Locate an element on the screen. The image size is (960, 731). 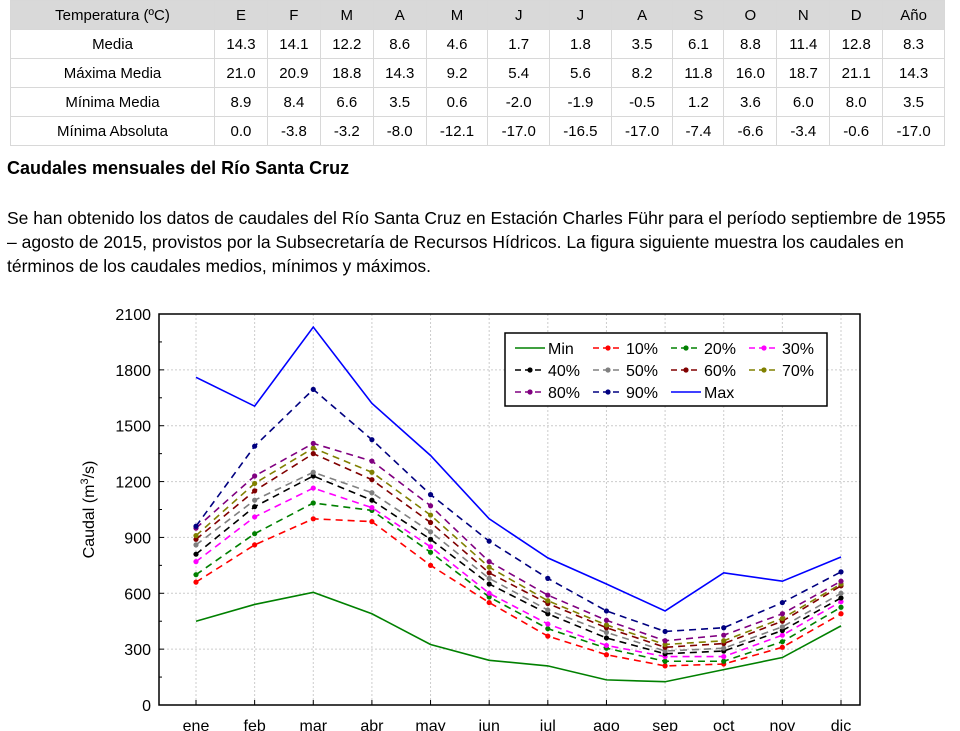
y-tick-label: 600 is located at coordinates (137, 594).